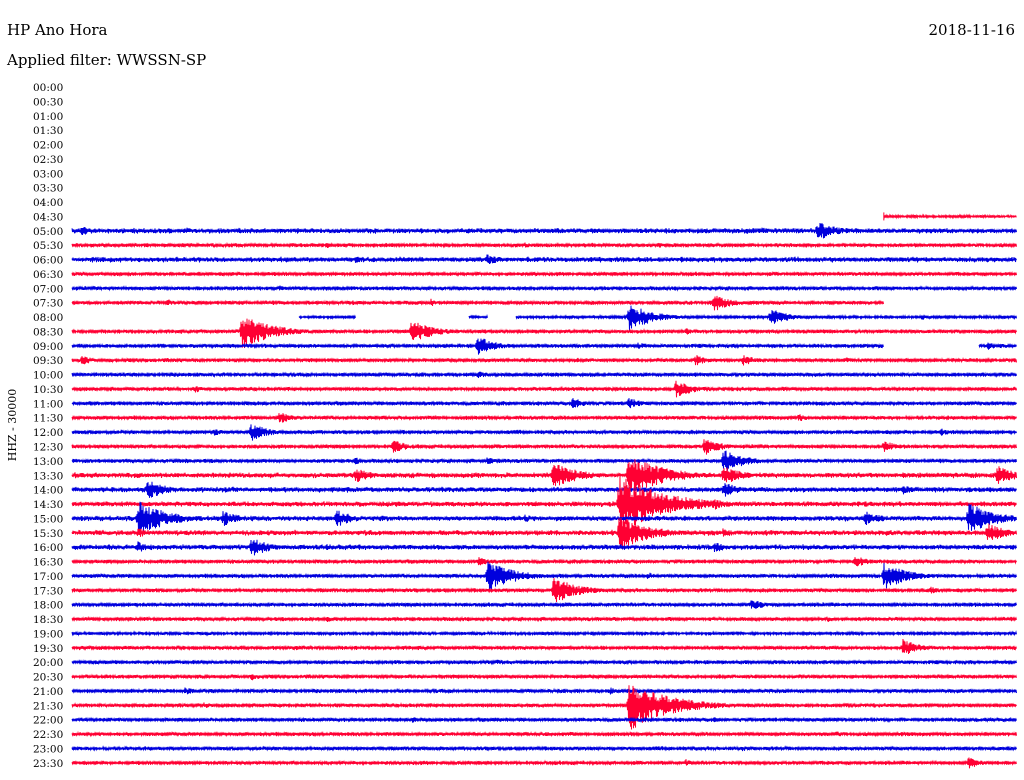 The image size is (1024, 780). What do you see at coordinates (48, 678) in the screenshot?
I see `y-tick-label: 20:30` at bounding box center [48, 678].